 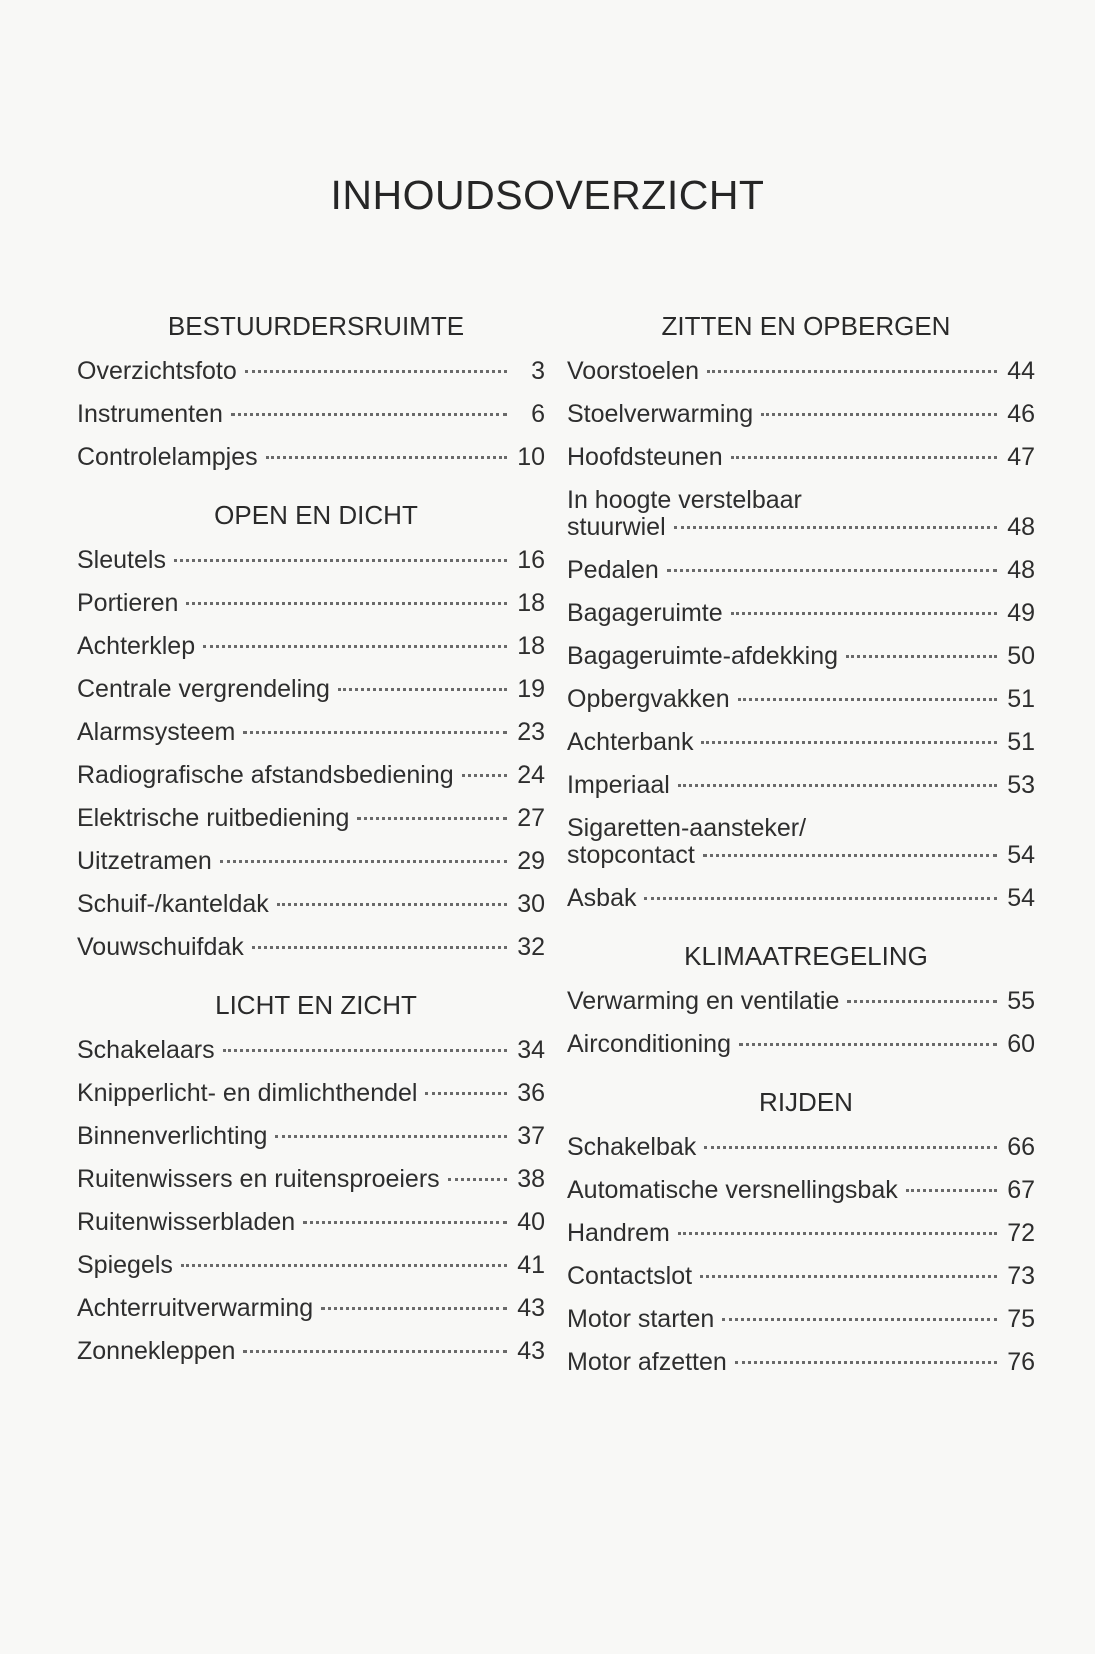 What do you see at coordinates (311, 1265) in the screenshot?
I see `toc-entry: Spiegels 41` at bounding box center [311, 1265].